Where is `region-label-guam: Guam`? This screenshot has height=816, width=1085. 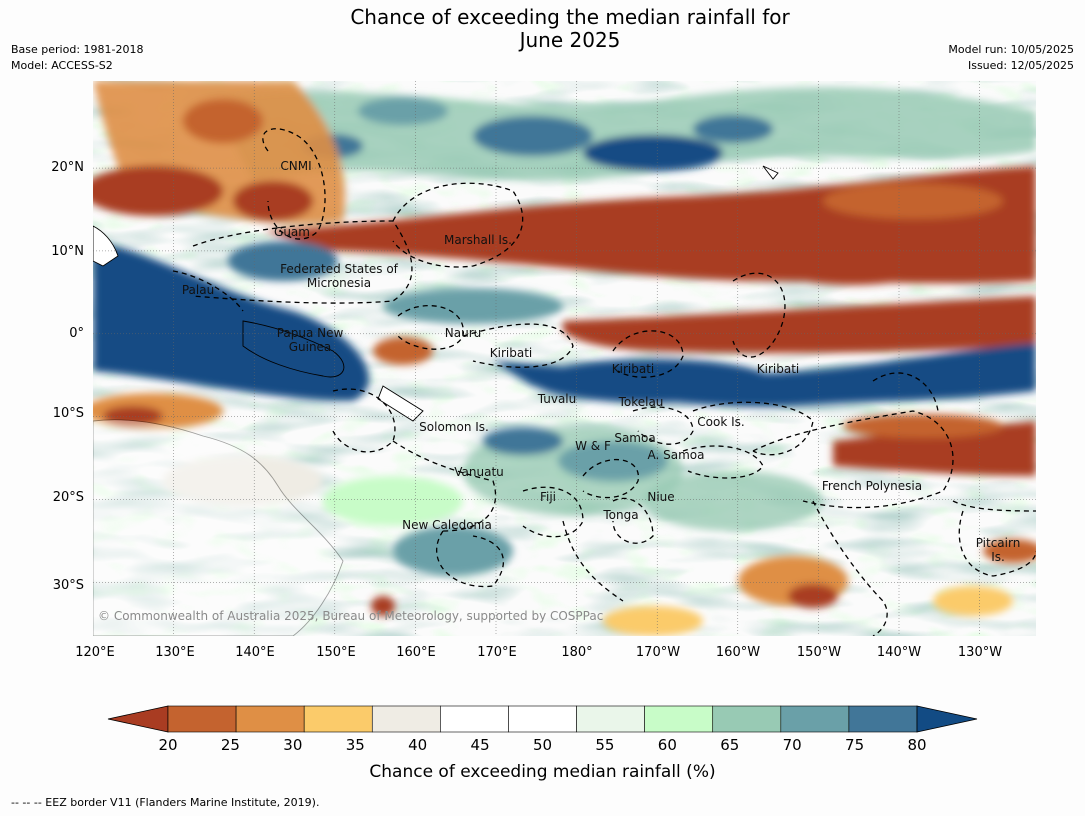 region-label-guam: Guam is located at coordinates (292, 232).